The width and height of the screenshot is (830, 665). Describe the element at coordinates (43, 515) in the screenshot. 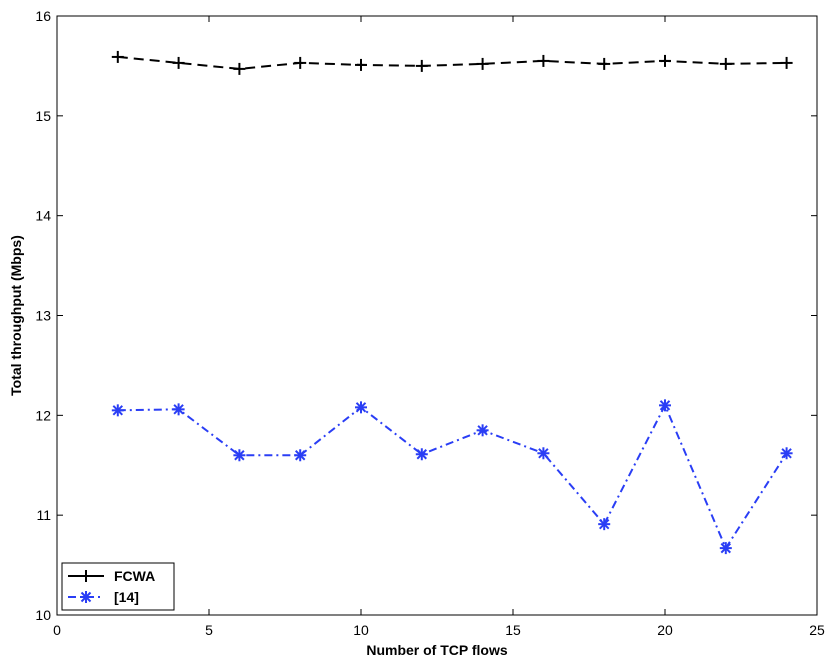

I see `y-tick-label: 11` at that location.